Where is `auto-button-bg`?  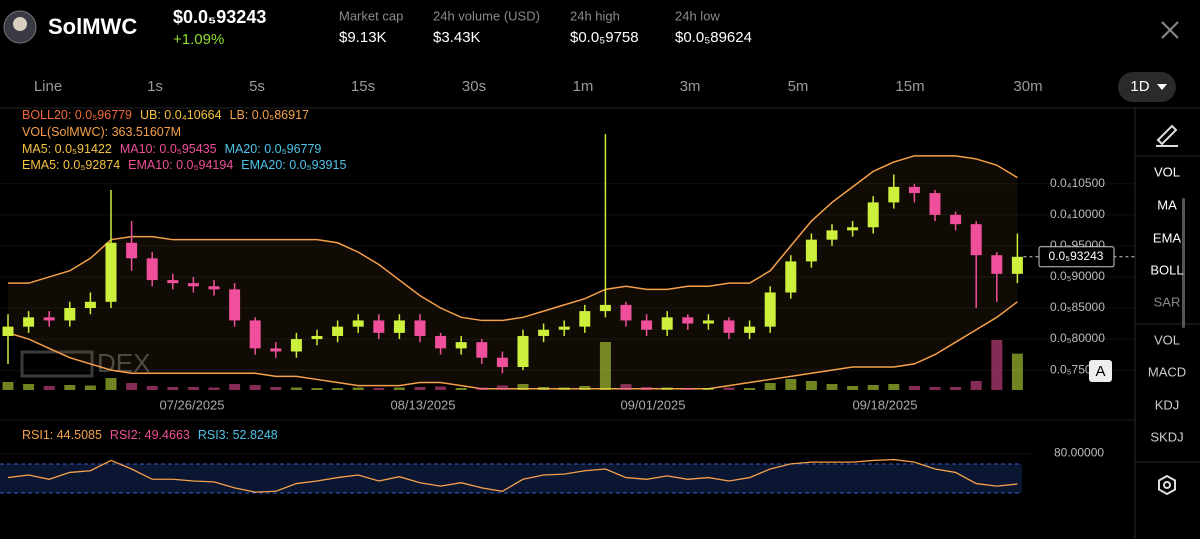
auto-button-bg is located at coordinates (1100, 371).